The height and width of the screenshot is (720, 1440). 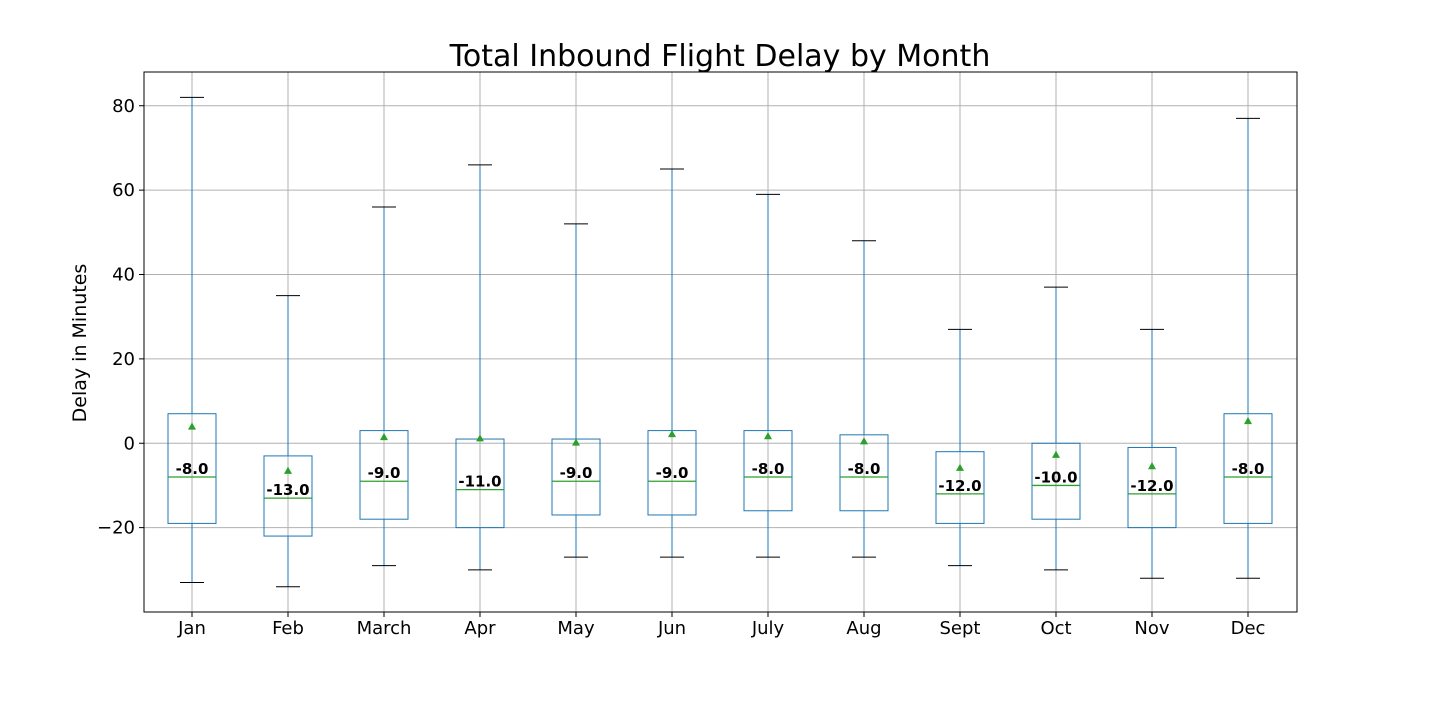 I want to click on x-tick-label: Jan, so click(x=191, y=628).